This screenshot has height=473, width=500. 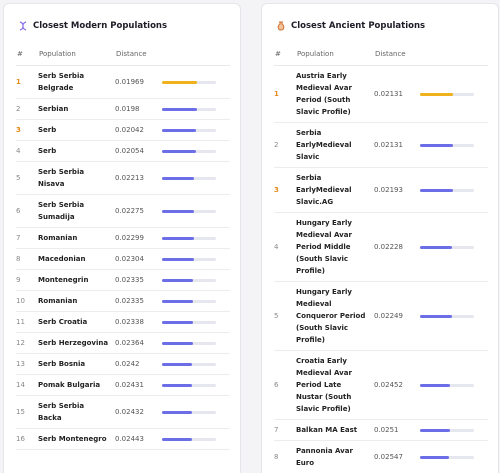 I want to click on column-header-bar, so click(x=454, y=54).